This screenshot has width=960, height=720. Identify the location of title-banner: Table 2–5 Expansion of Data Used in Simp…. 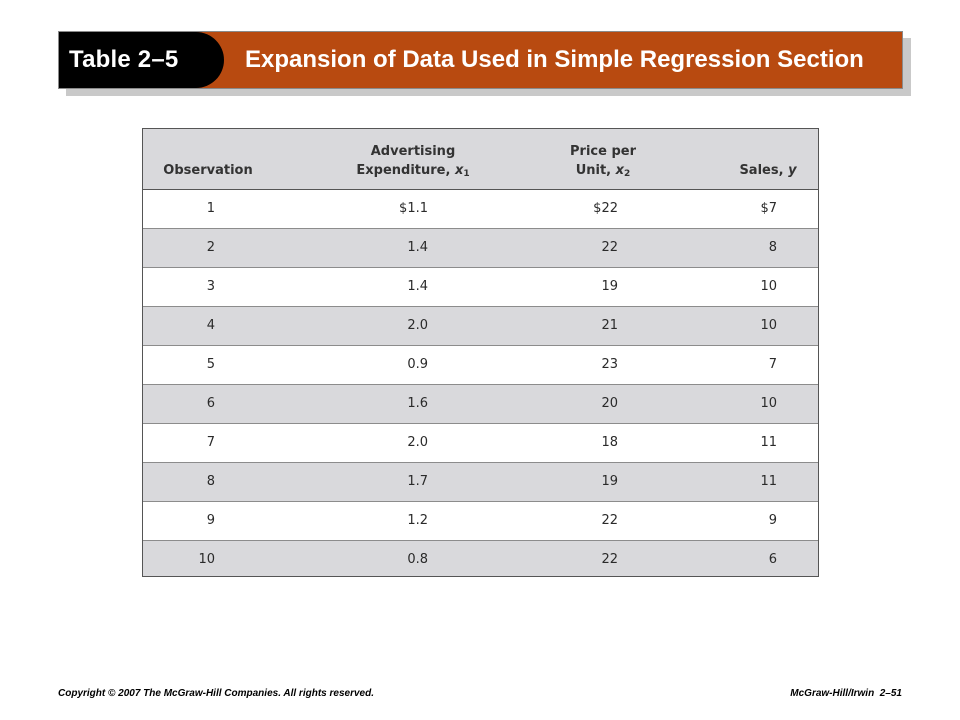
(480, 60).